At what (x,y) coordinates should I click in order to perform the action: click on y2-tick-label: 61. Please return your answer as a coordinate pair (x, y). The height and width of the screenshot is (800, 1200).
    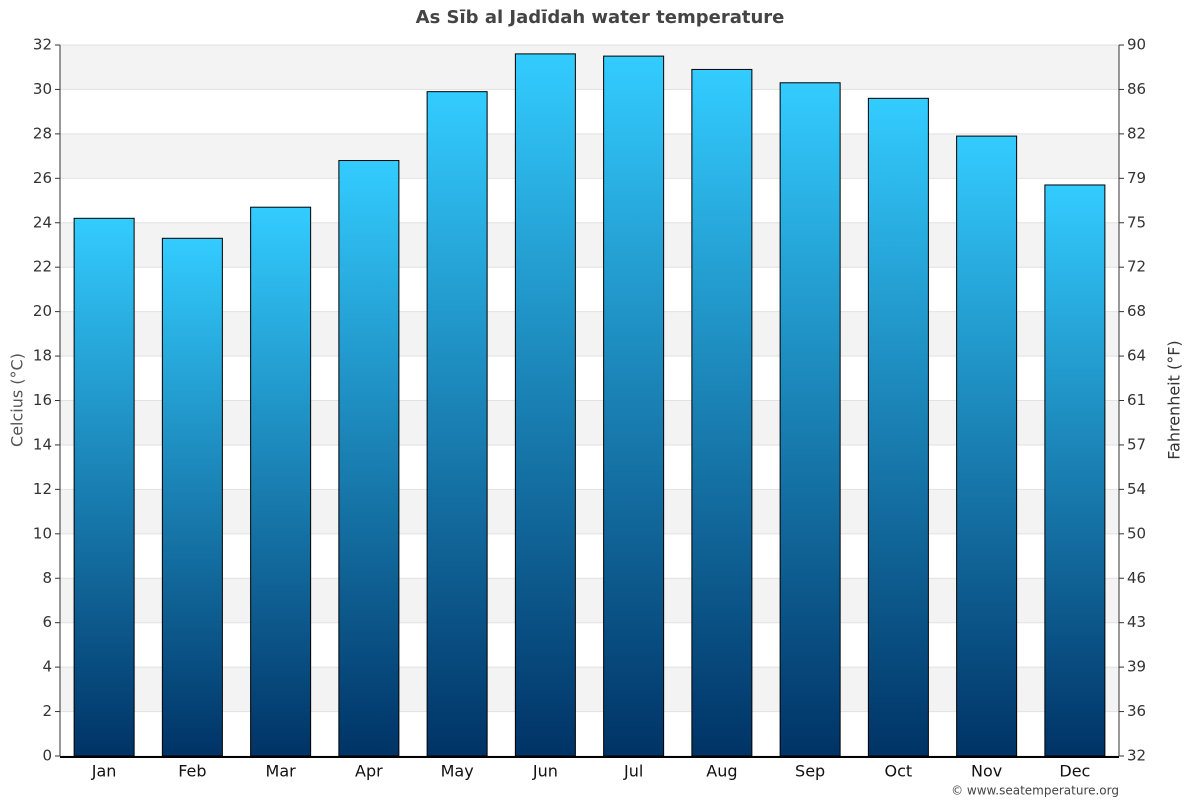
    Looking at the image, I should click on (1136, 400).